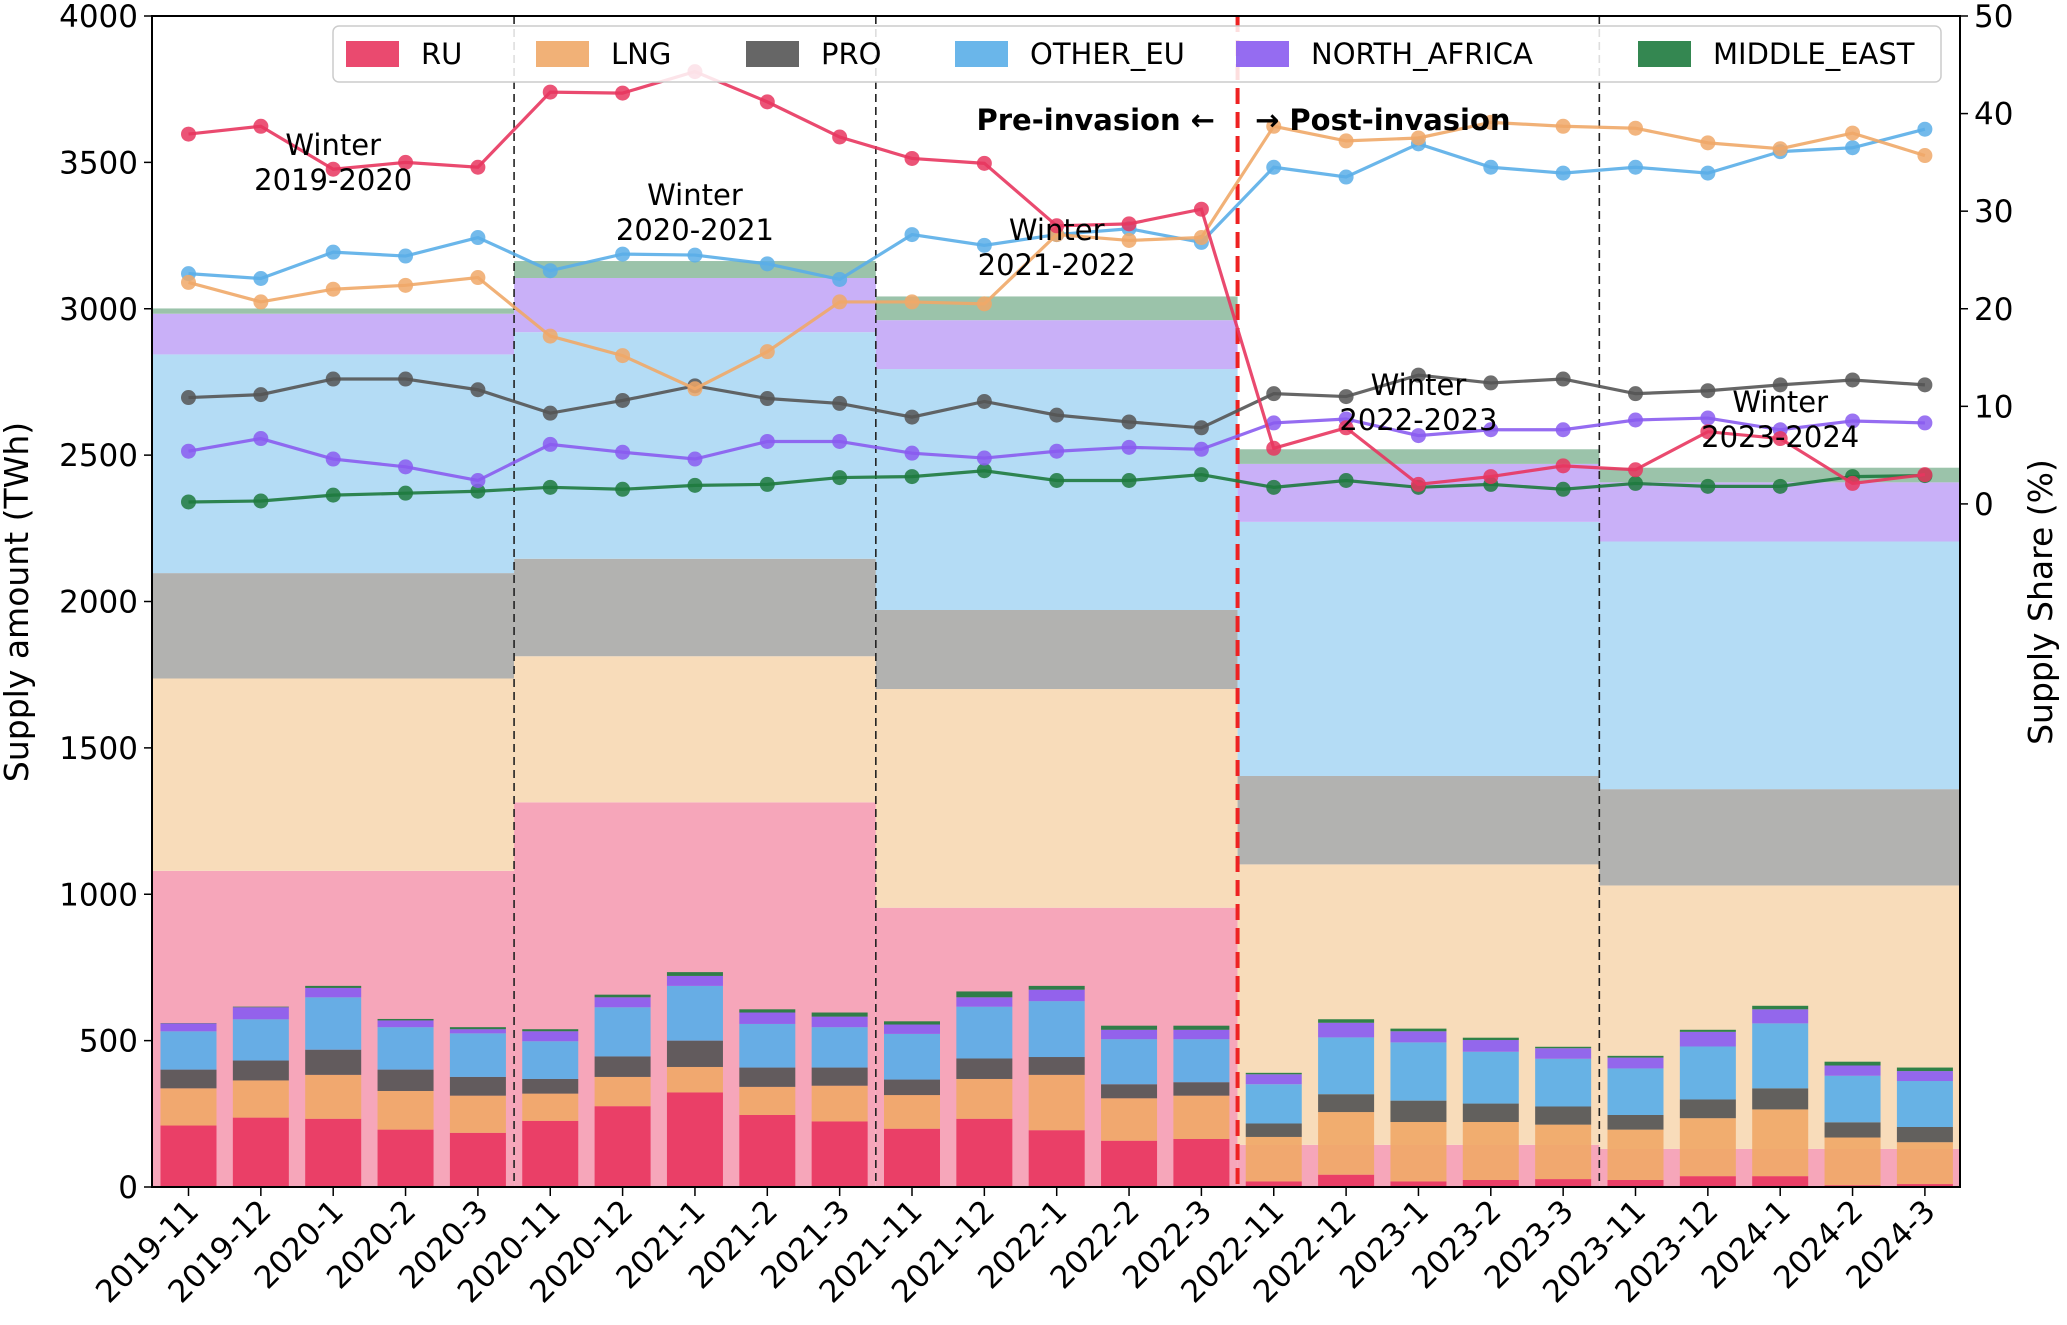 The width and height of the screenshot is (2067, 1325). What do you see at coordinates (641, 54) in the screenshot?
I see `legend-label-lng: LNG` at bounding box center [641, 54].